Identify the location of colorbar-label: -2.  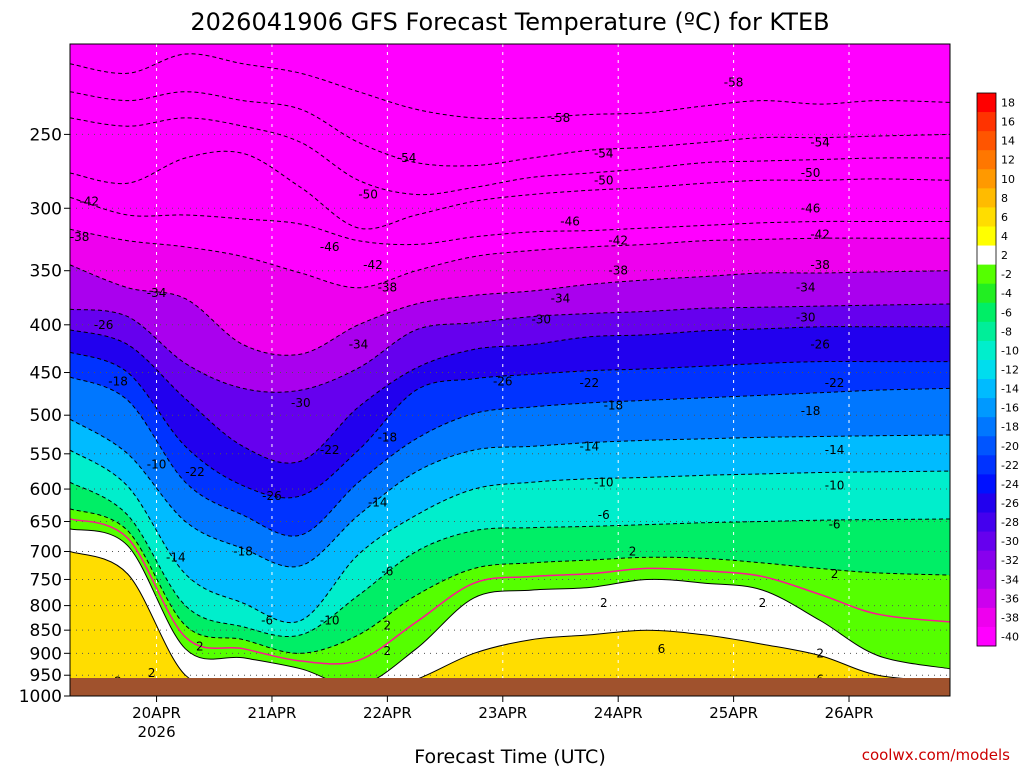
(1006, 274).